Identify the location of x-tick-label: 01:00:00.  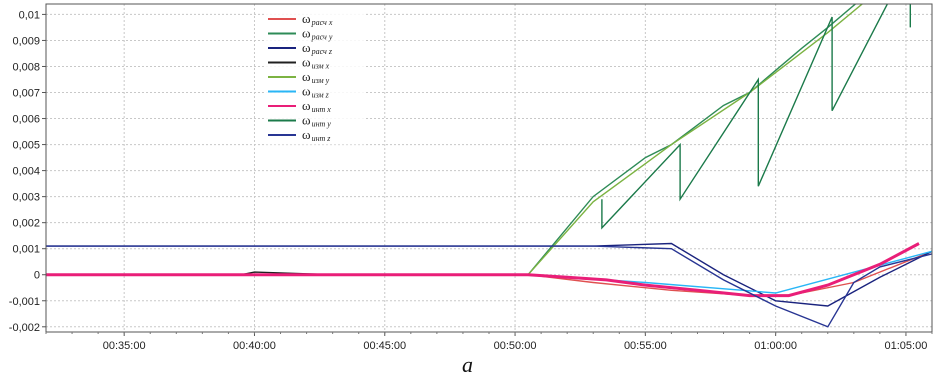
(775, 346).